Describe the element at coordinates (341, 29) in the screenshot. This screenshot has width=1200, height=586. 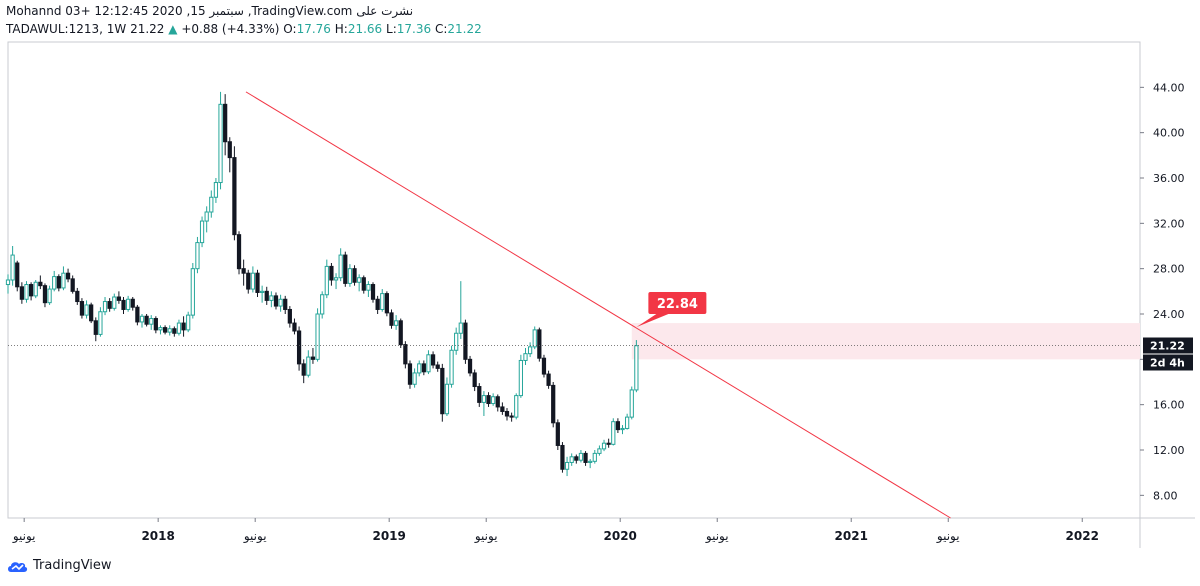
I see `high-label: H:` at that location.